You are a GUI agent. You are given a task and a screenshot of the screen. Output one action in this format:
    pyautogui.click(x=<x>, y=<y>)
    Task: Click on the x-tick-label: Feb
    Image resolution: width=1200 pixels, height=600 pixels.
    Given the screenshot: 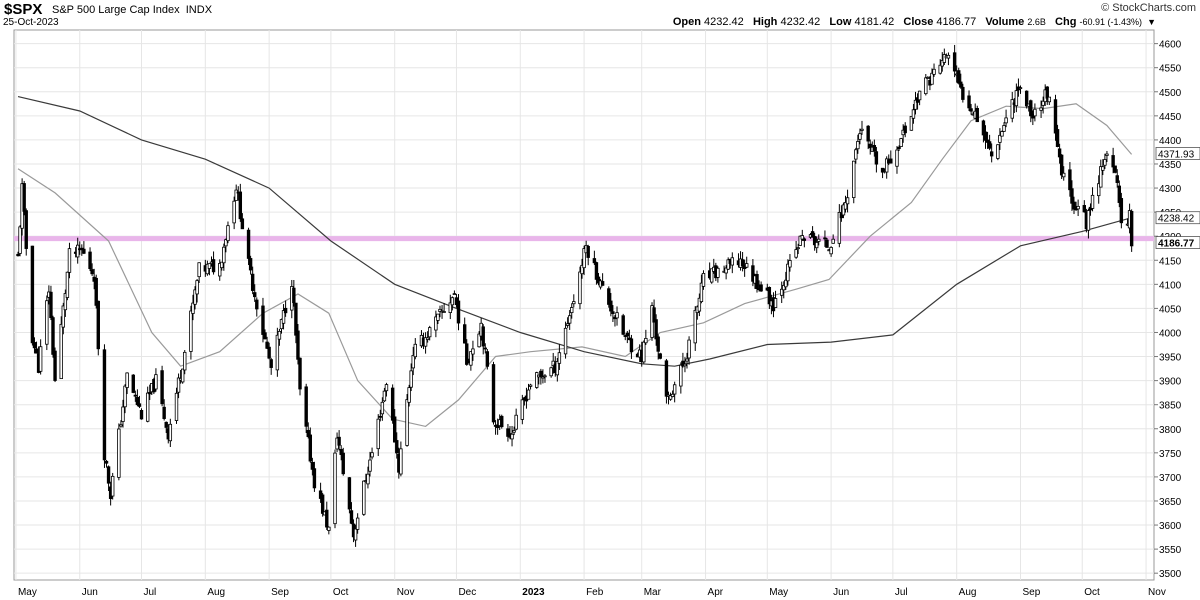 What is the action you would take?
    pyautogui.click(x=595, y=592)
    